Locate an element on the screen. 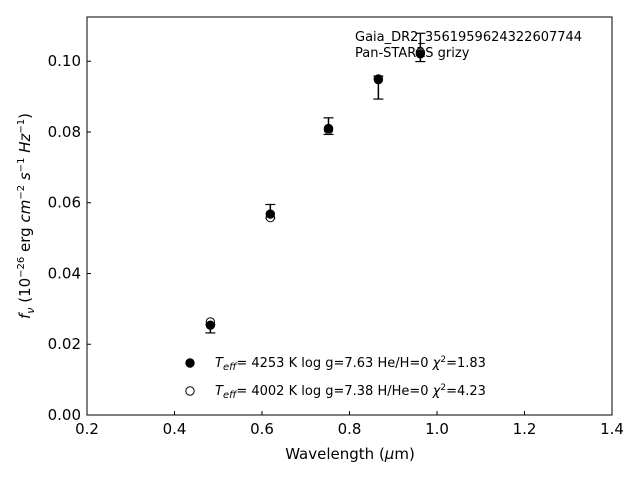  x-axis-ticks: 0.2 0.4 0.6 0.8 1.0 1.2 1.4 is located at coordinates (349, 424).